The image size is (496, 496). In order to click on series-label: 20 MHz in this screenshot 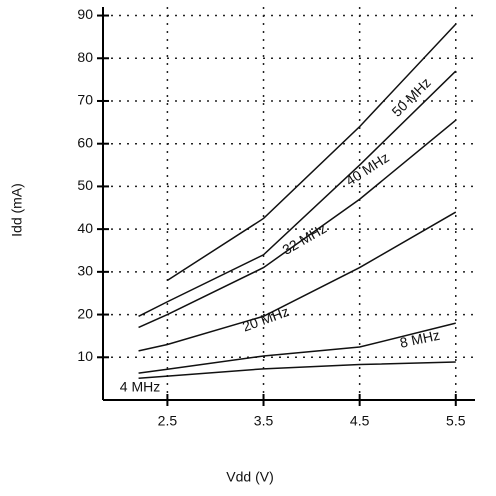, I will do `click(265, 319)`.